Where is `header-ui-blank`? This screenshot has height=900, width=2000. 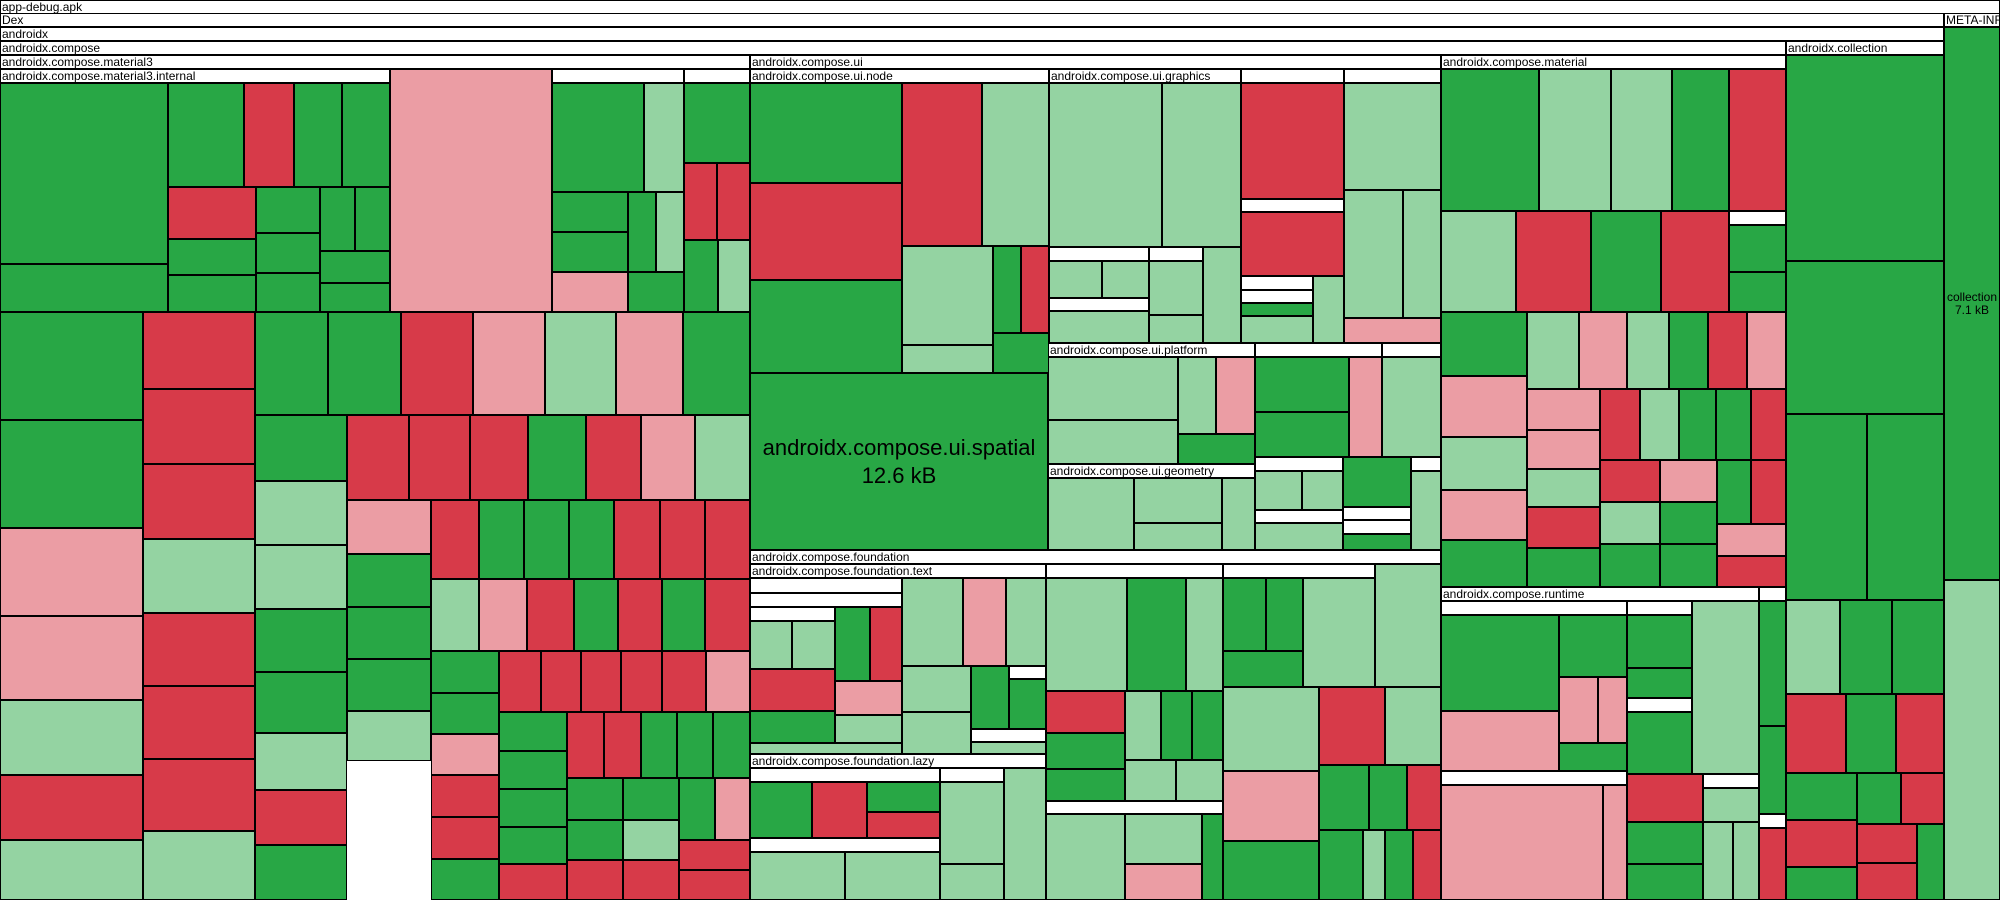 header-ui-blank is located at coordinates (1392, 76).